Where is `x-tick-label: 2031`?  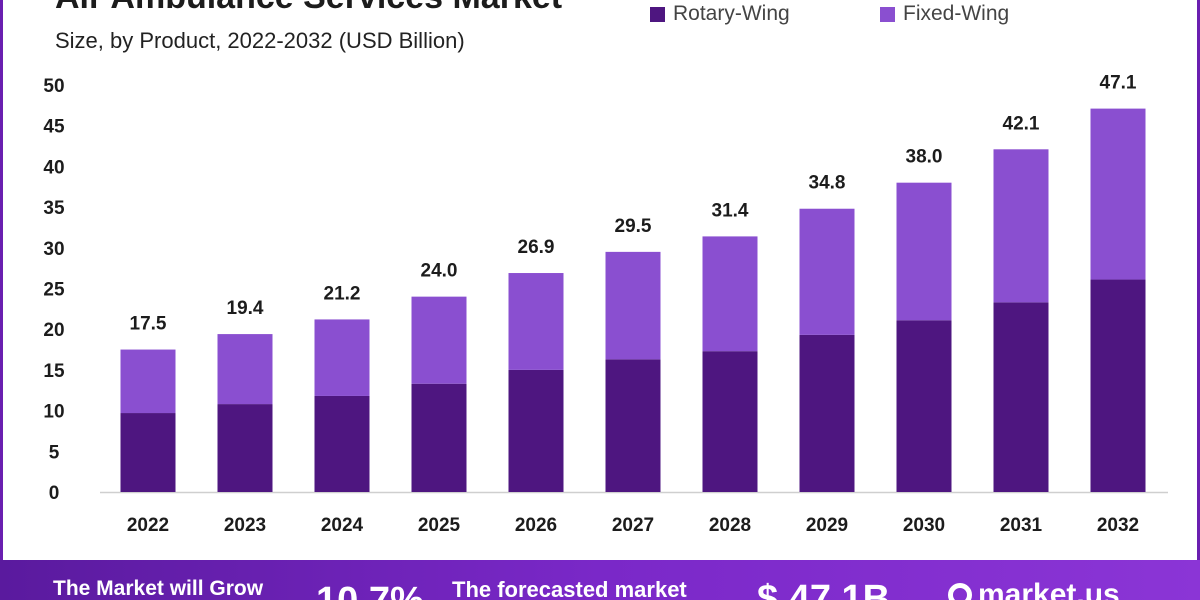
x-tick-label: 2031 is located at coordinates (1021, 525).